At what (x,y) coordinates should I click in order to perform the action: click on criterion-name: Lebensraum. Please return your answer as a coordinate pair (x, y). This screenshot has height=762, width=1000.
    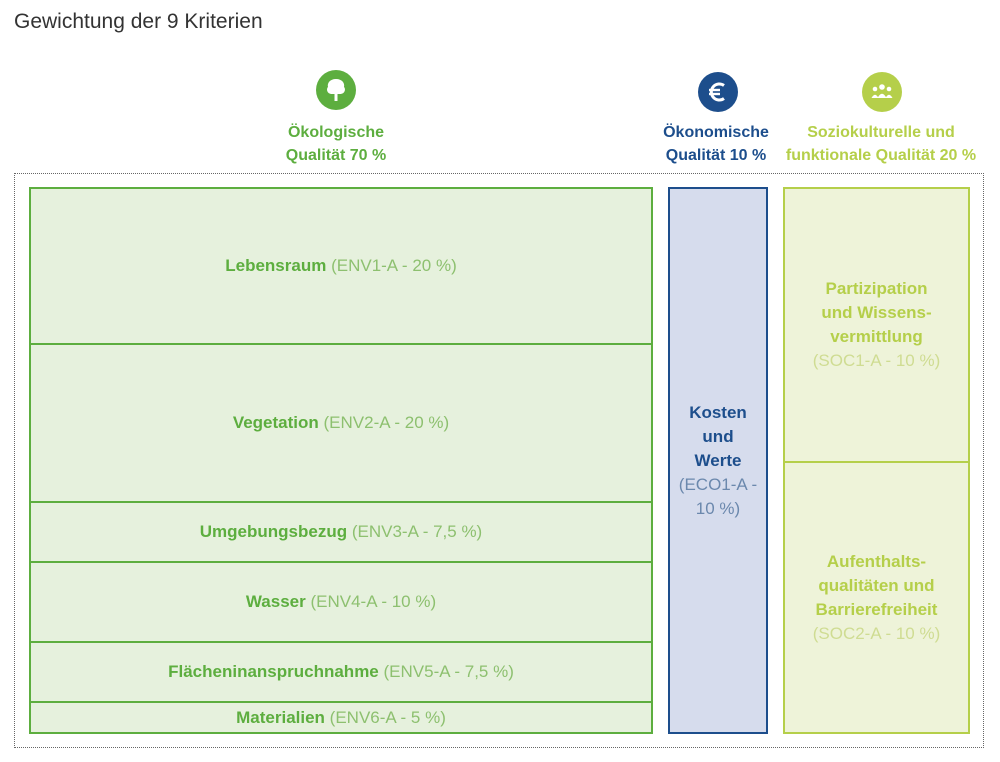
    Looking at the image, I should click on (276, 265).